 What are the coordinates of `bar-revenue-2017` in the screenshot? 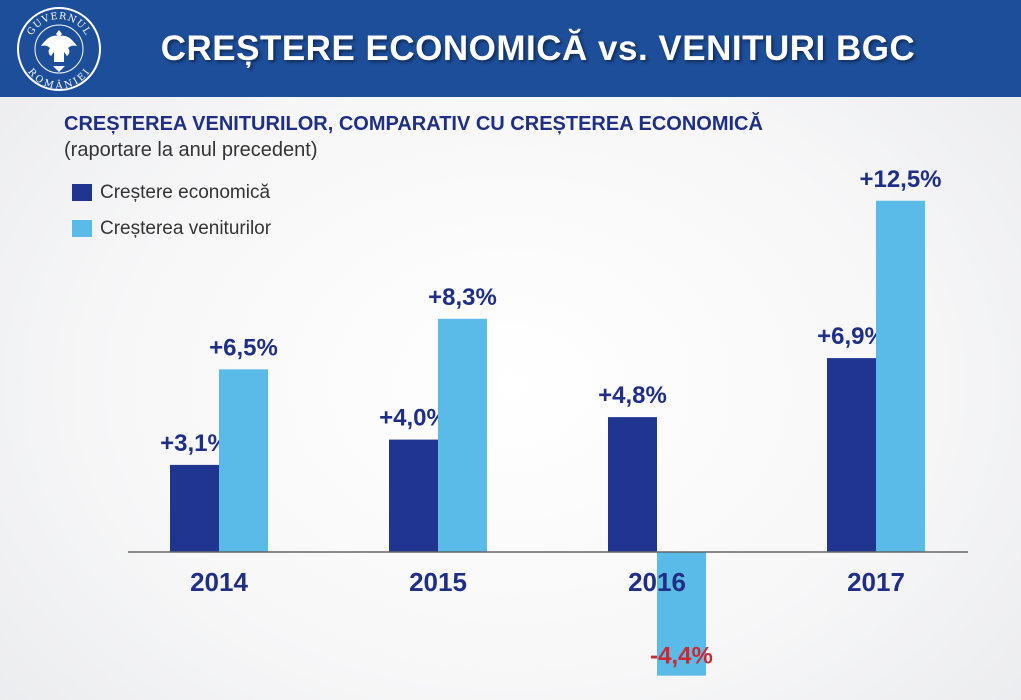 It's located at (900, 376).